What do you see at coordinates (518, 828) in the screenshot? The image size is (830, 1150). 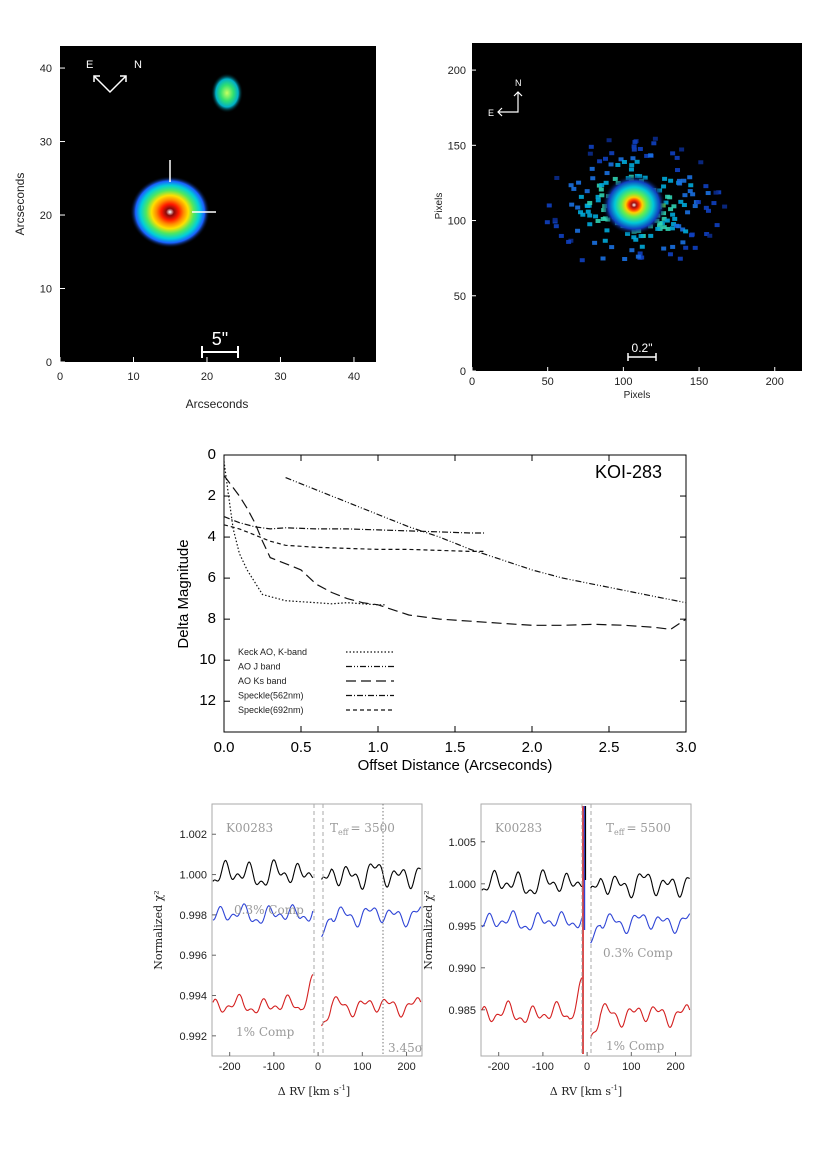 I see `koi-label: K00283` at bounding box center [518, 828].